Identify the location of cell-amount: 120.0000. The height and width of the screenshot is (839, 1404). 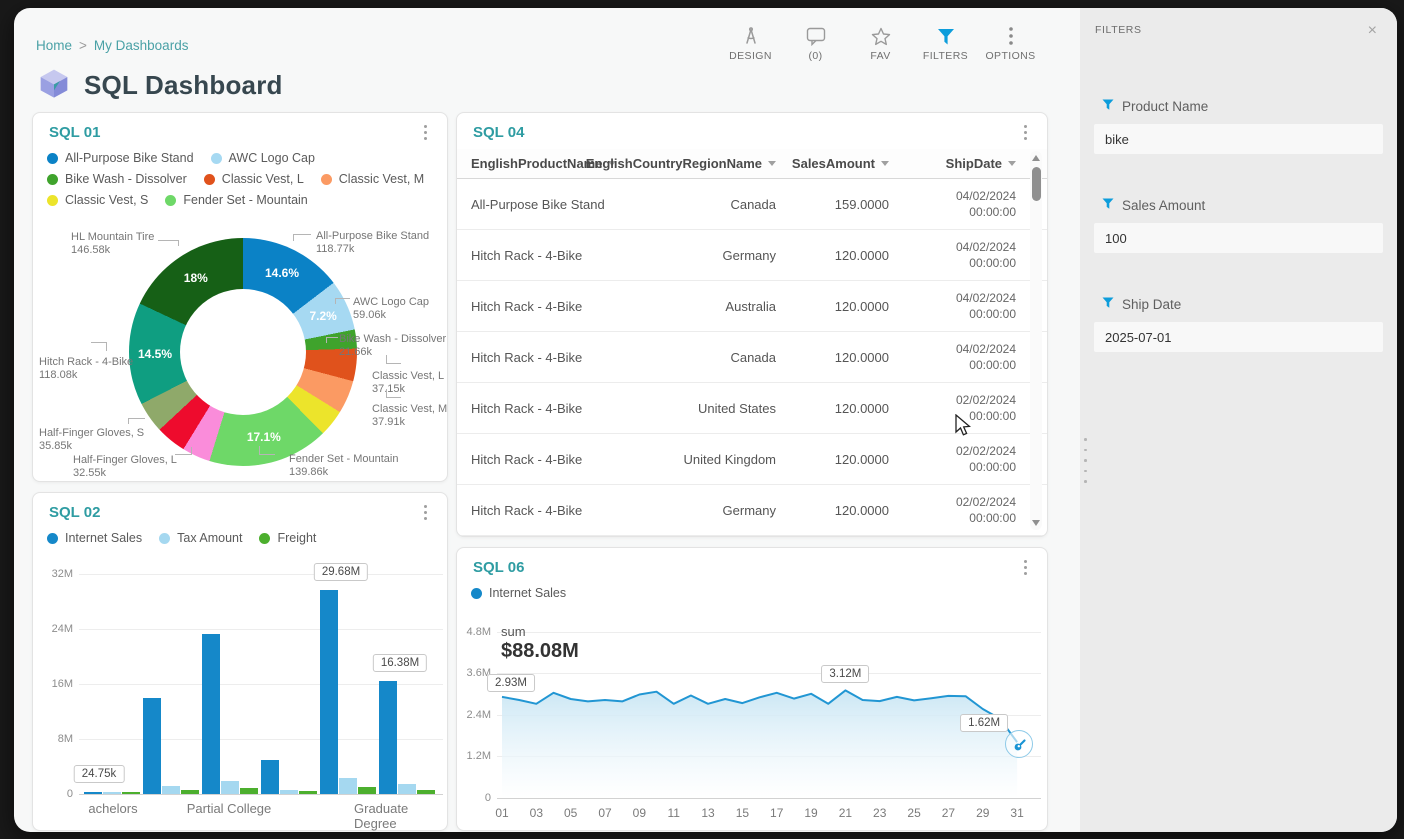
(861, 306).